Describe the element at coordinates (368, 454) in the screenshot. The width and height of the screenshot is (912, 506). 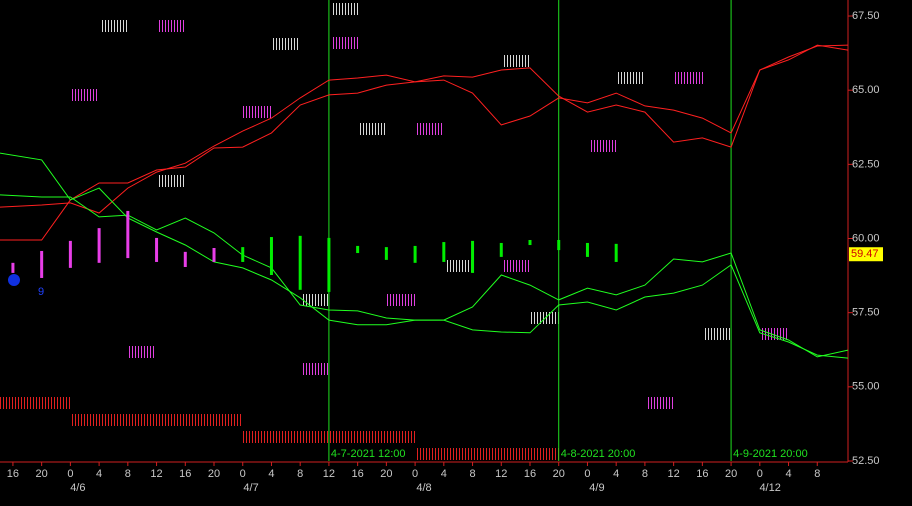
I see `session-label: 4-7-2021 12:00` at that location.